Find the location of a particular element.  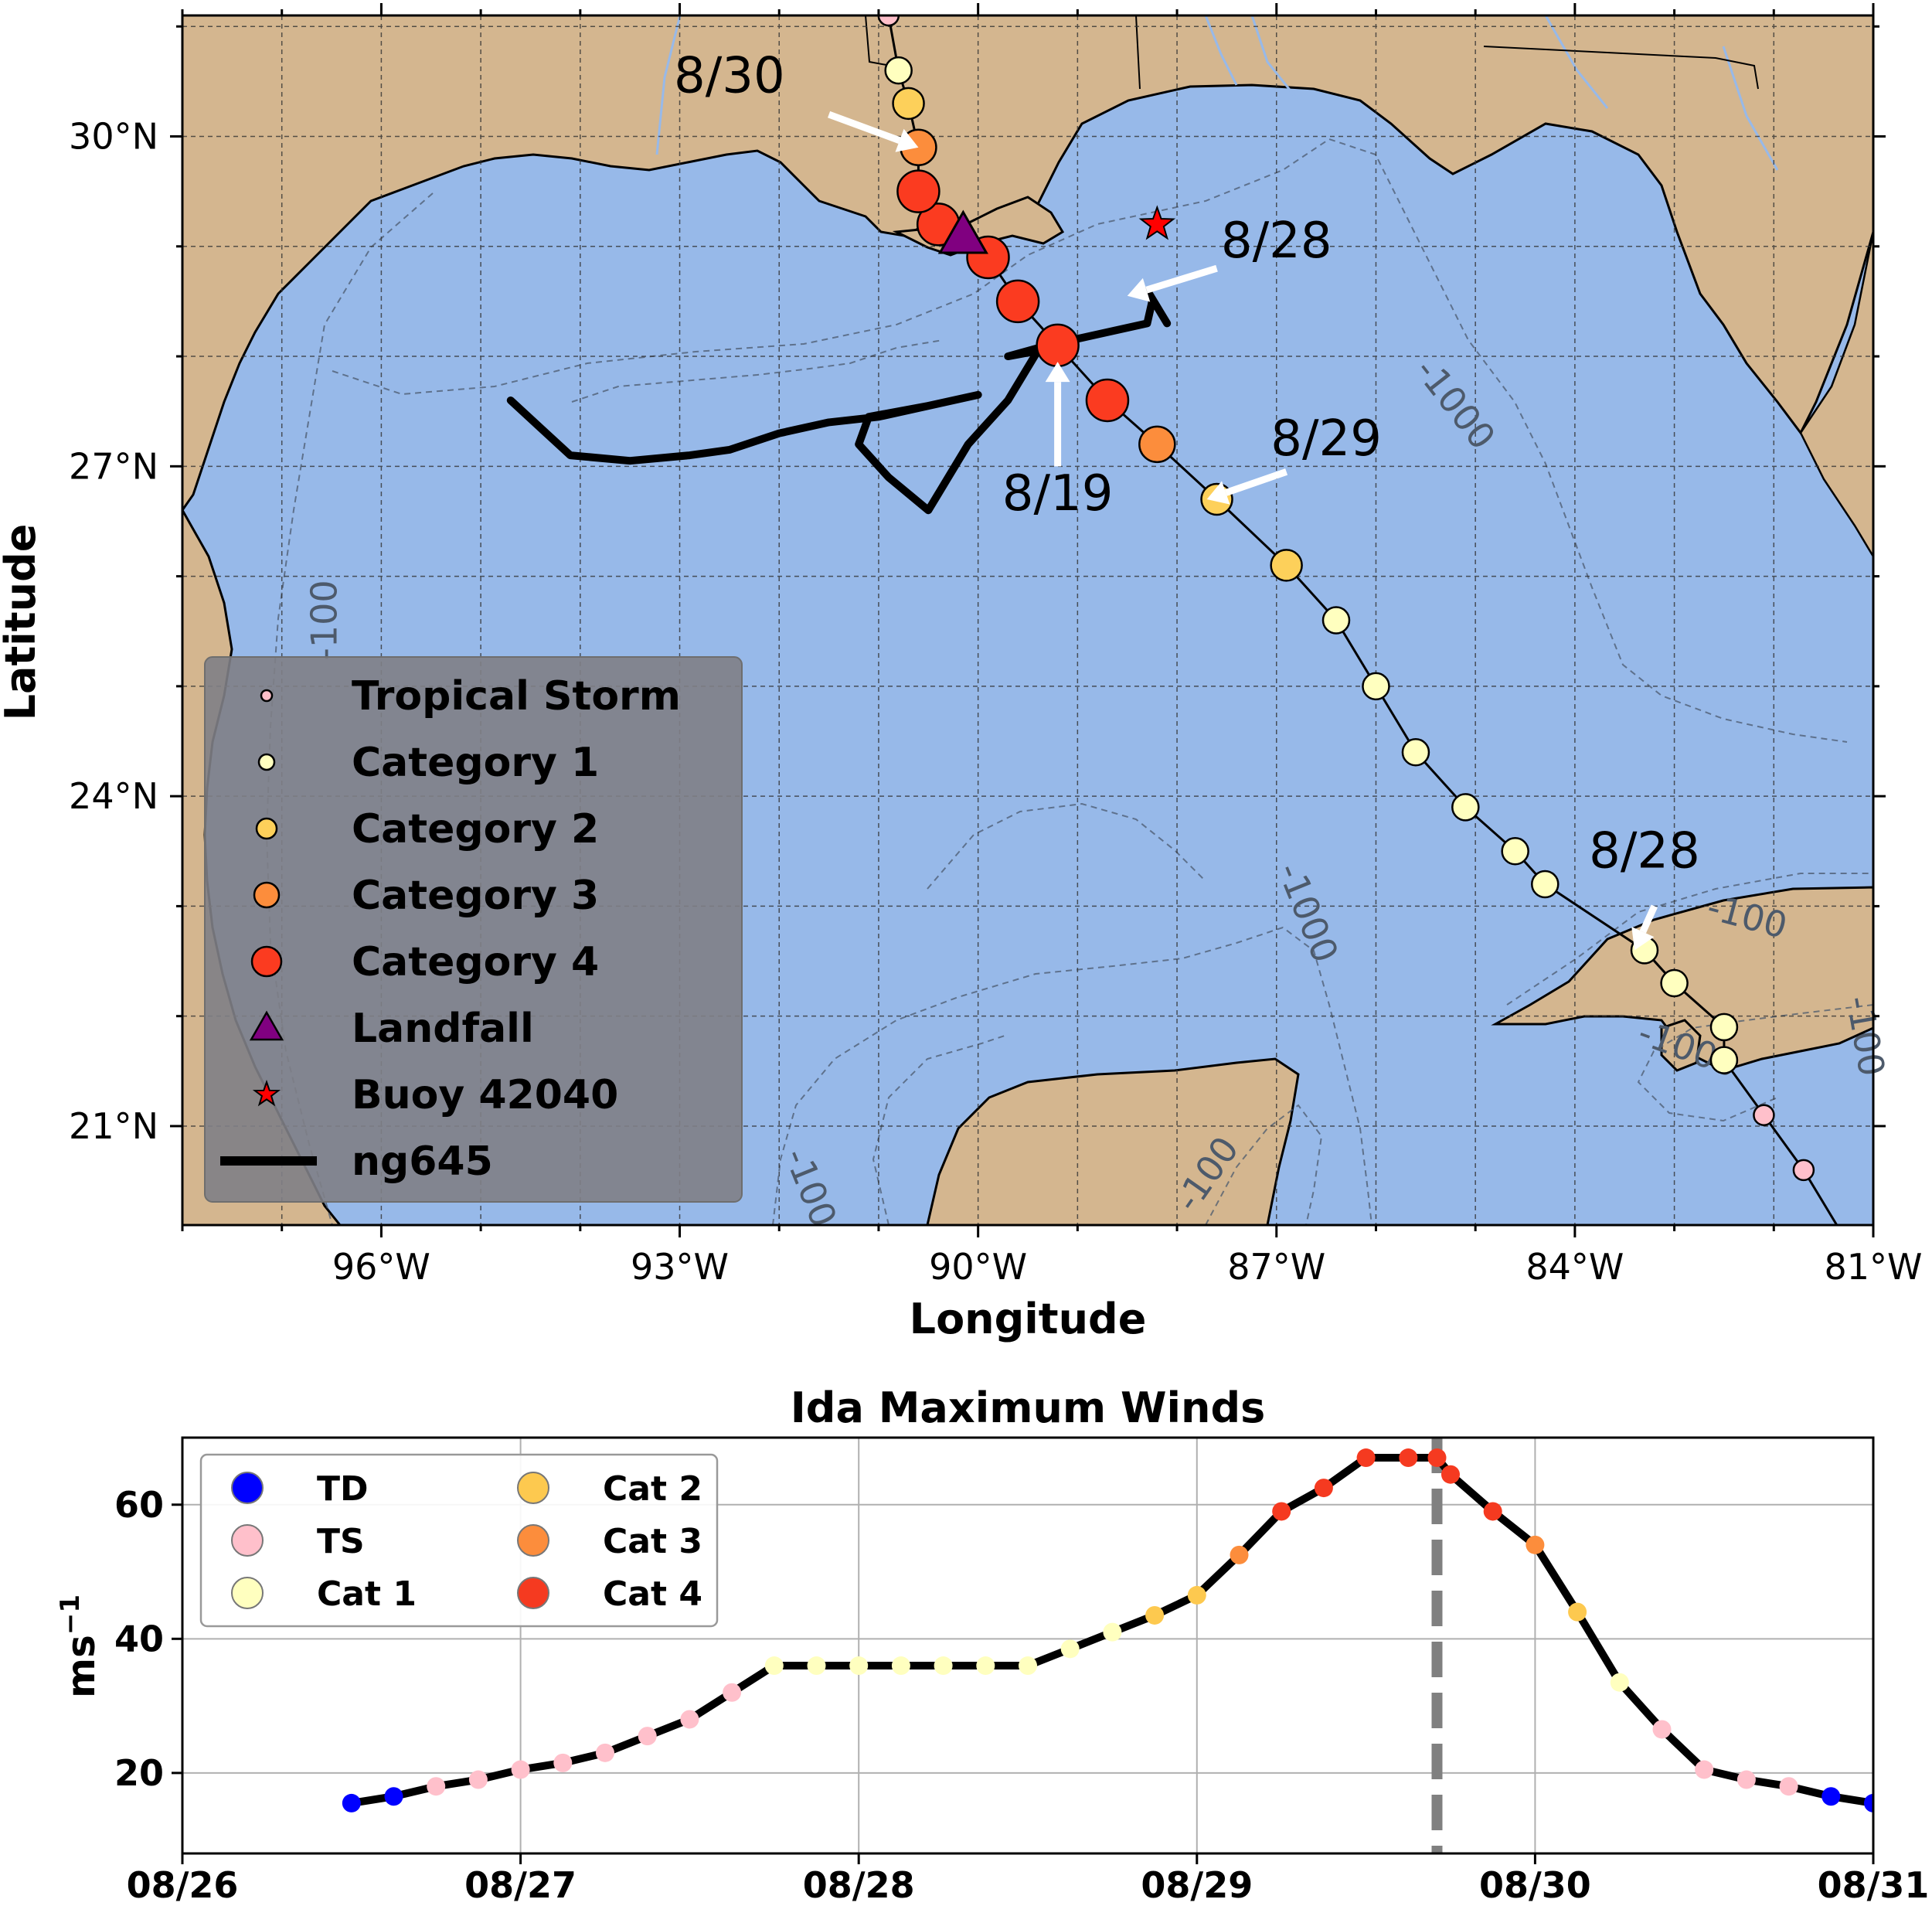

buoy-42040-marker is located at coordinates (1157, 223).